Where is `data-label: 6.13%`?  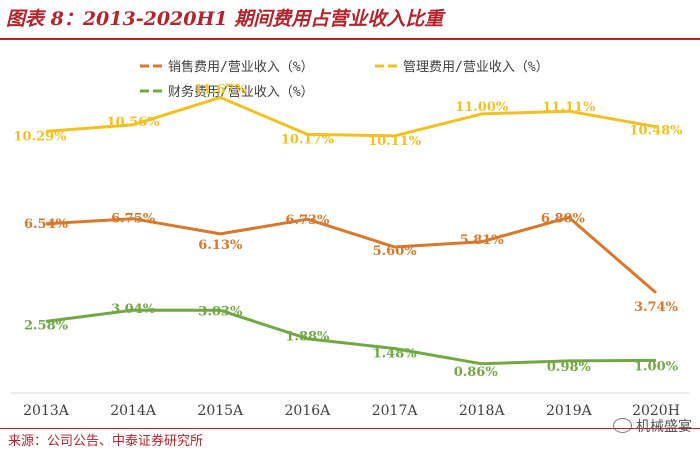 data-label: 6.13% is located at coordinates (220, 245).